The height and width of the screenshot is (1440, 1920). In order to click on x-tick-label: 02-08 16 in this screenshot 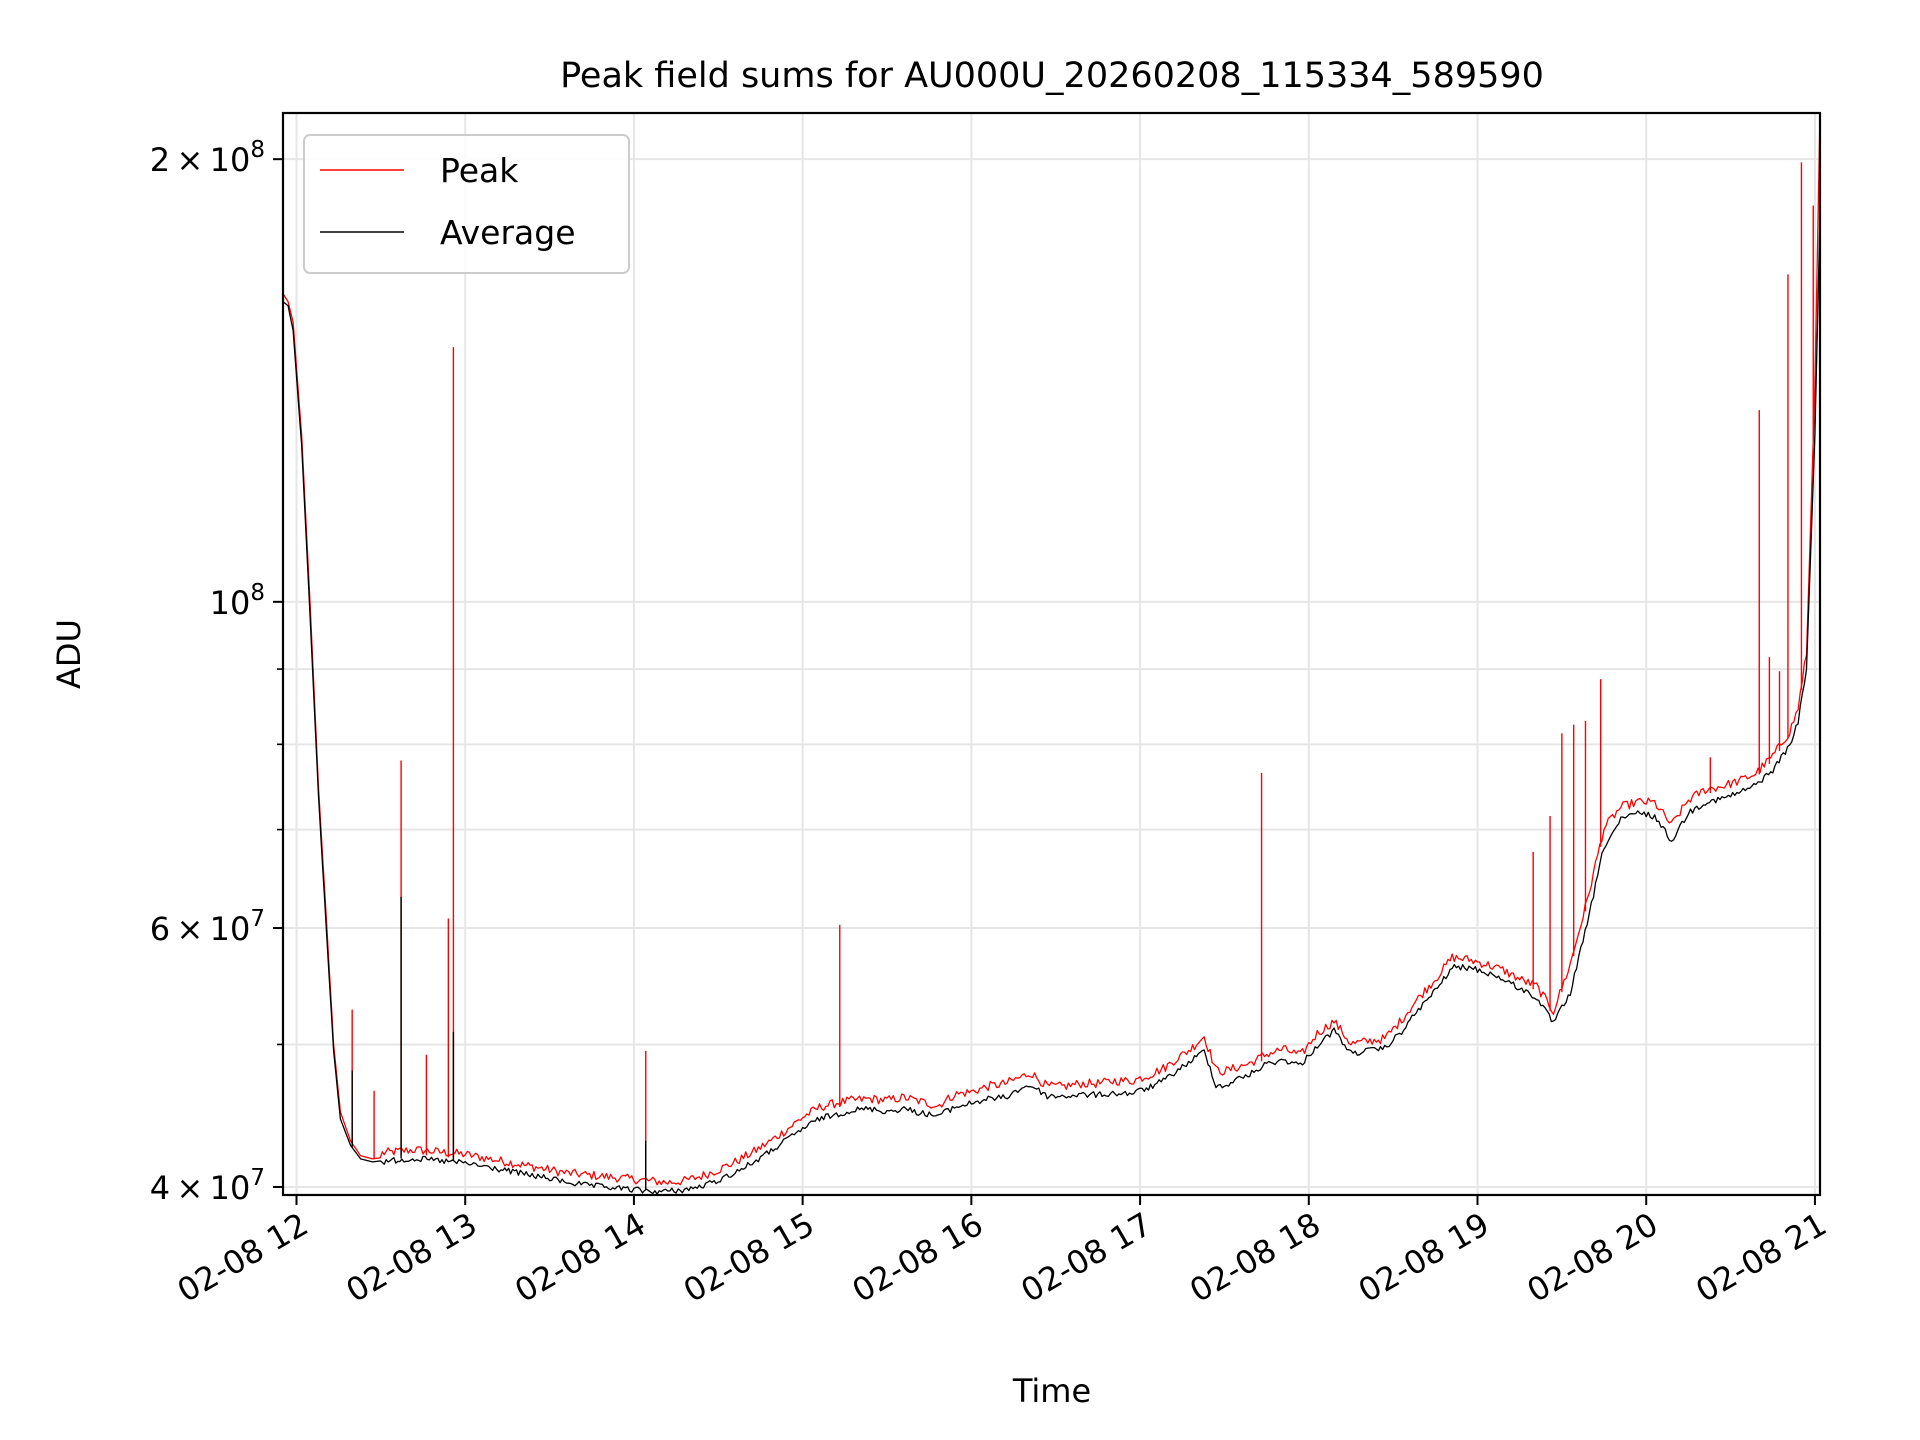, I will do `click(918, 1257)`.